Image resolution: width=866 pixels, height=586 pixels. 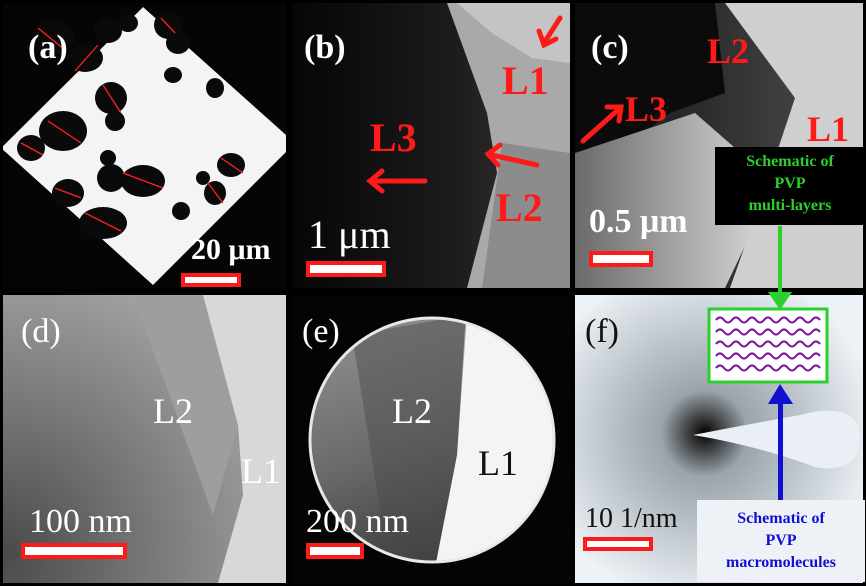 I want to click on panel-e-scale-text: 200 nm, so click(x=357, y=521).